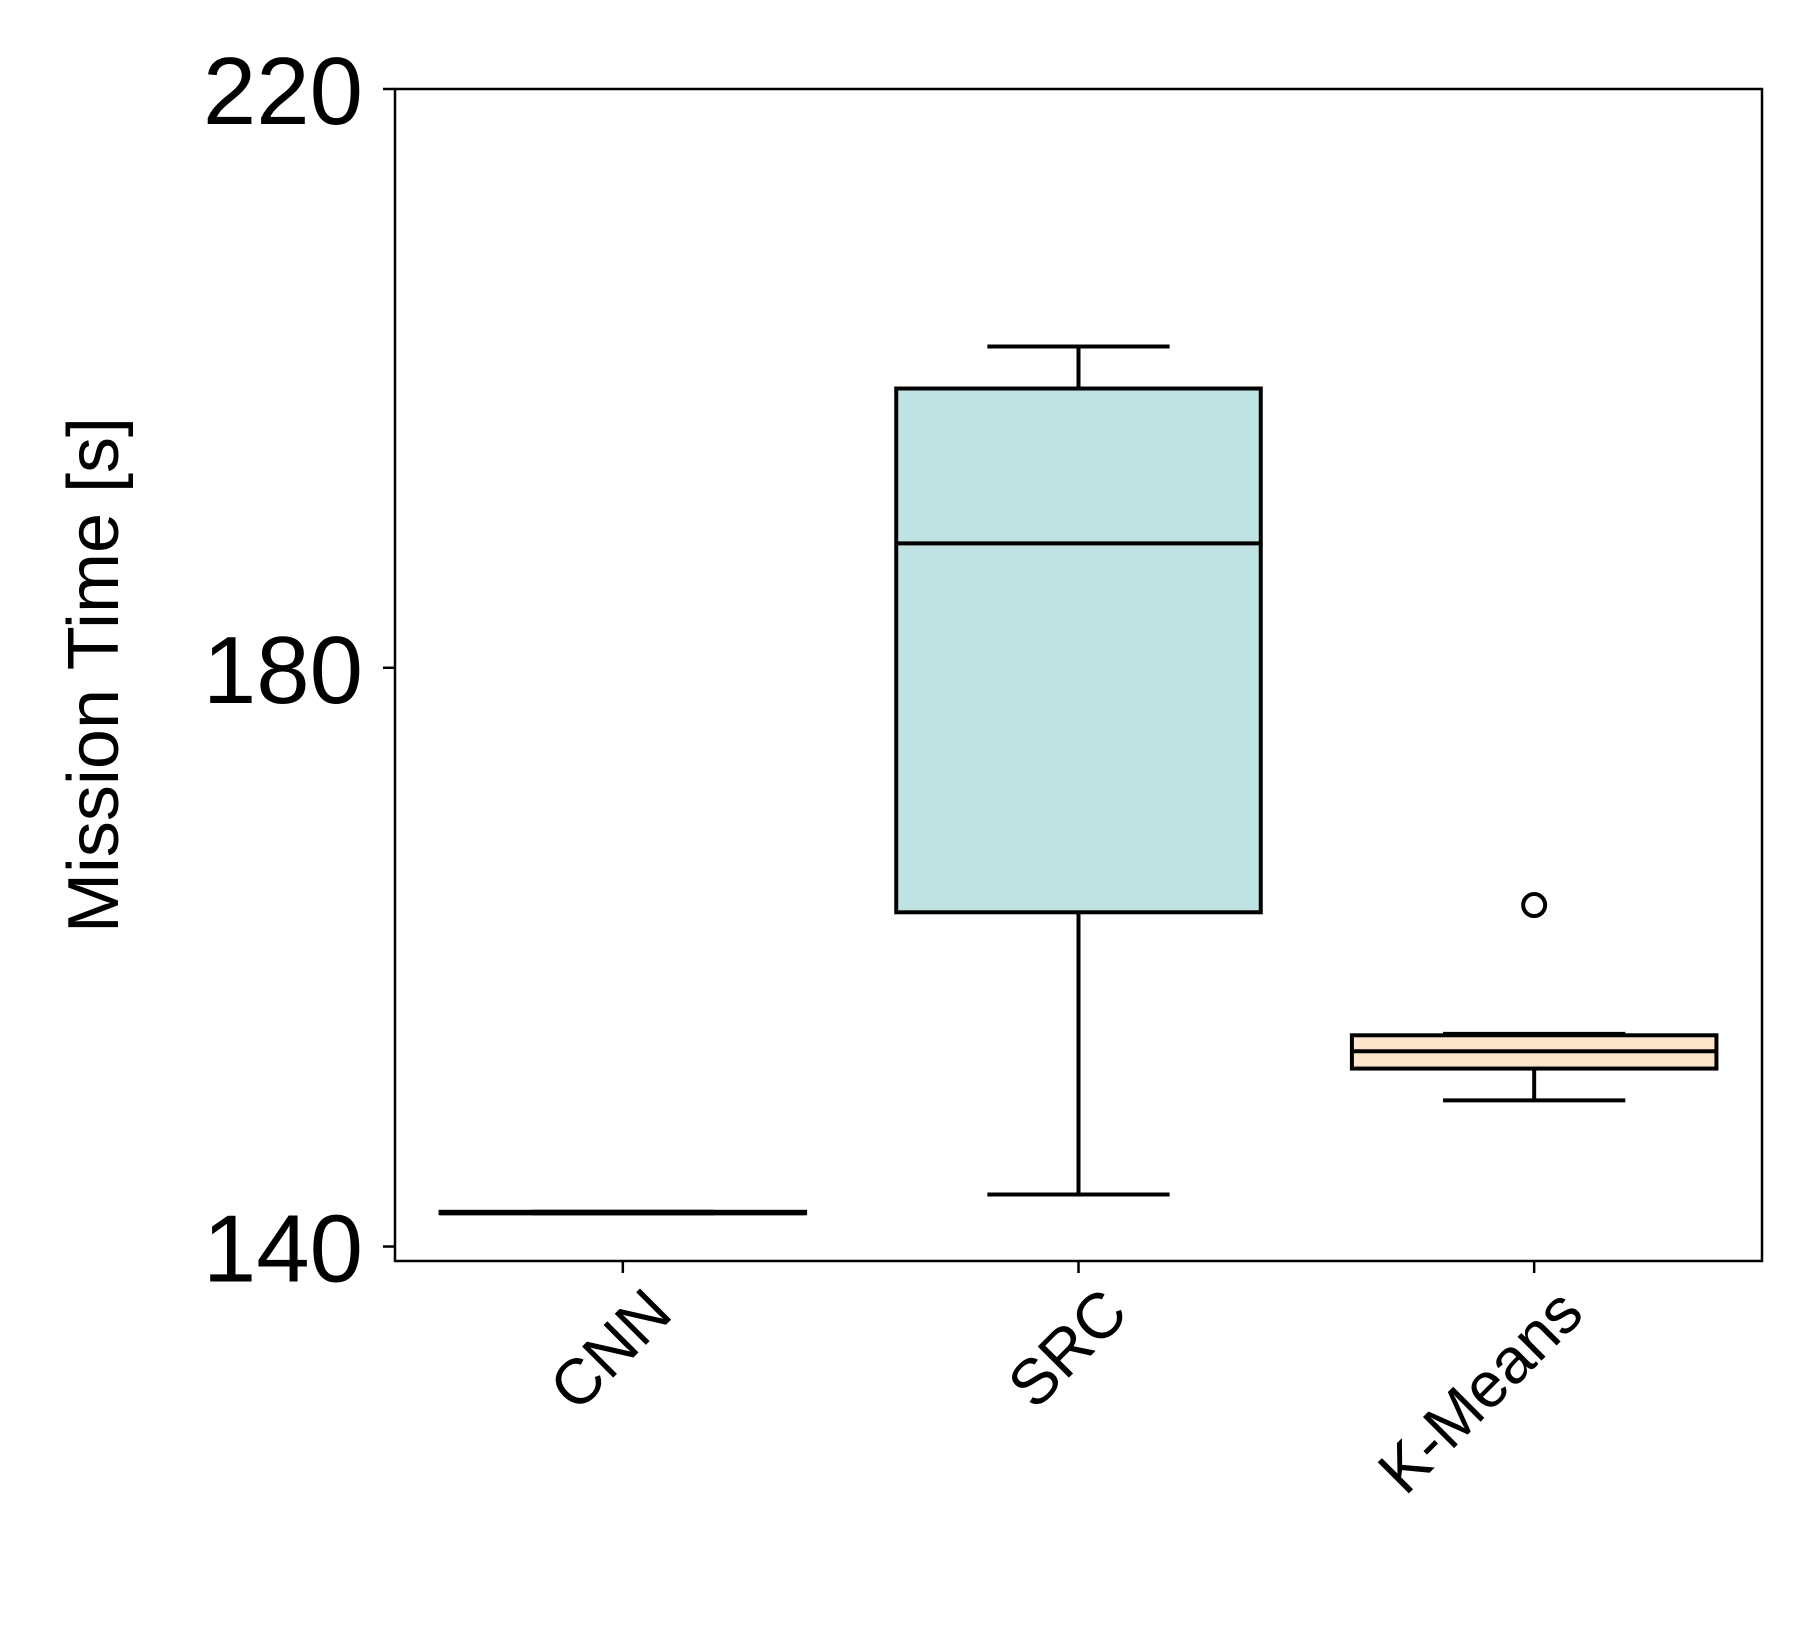  What do you see at coordinates (1067, 1348) in the screenshot?
I see `x-tick-label: SRC` at bounding box center [1067, 1348].